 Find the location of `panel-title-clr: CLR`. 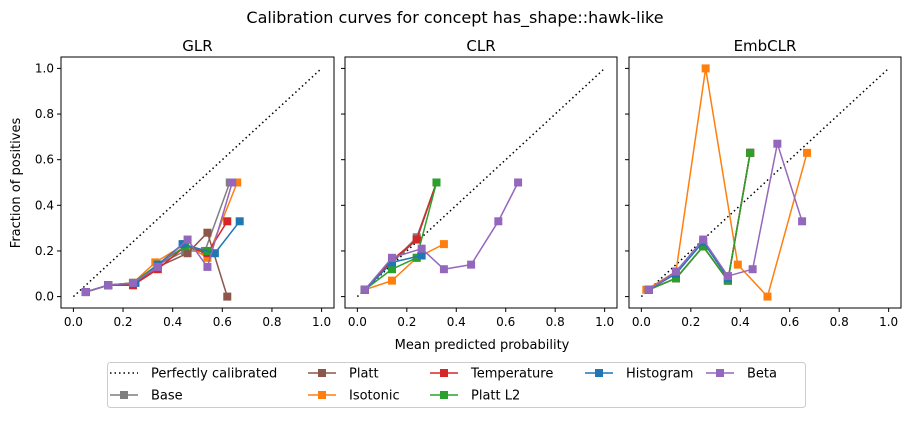

panel-title-clr: CLR is located at coordinates (480, 46).